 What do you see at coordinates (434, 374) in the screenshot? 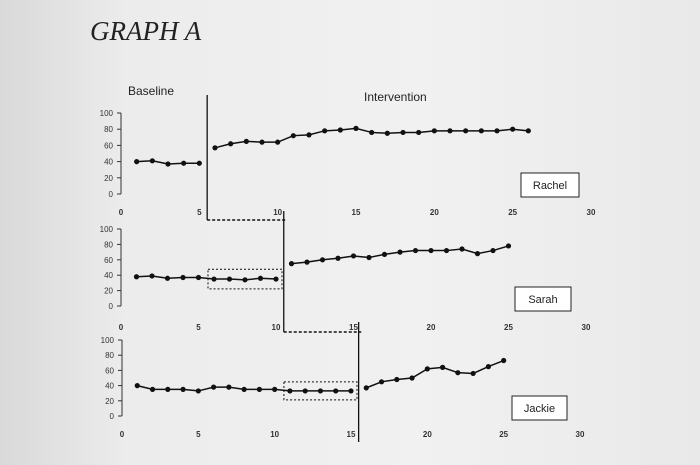
I see `intervention-series-line` at bounding box center [434, 374].